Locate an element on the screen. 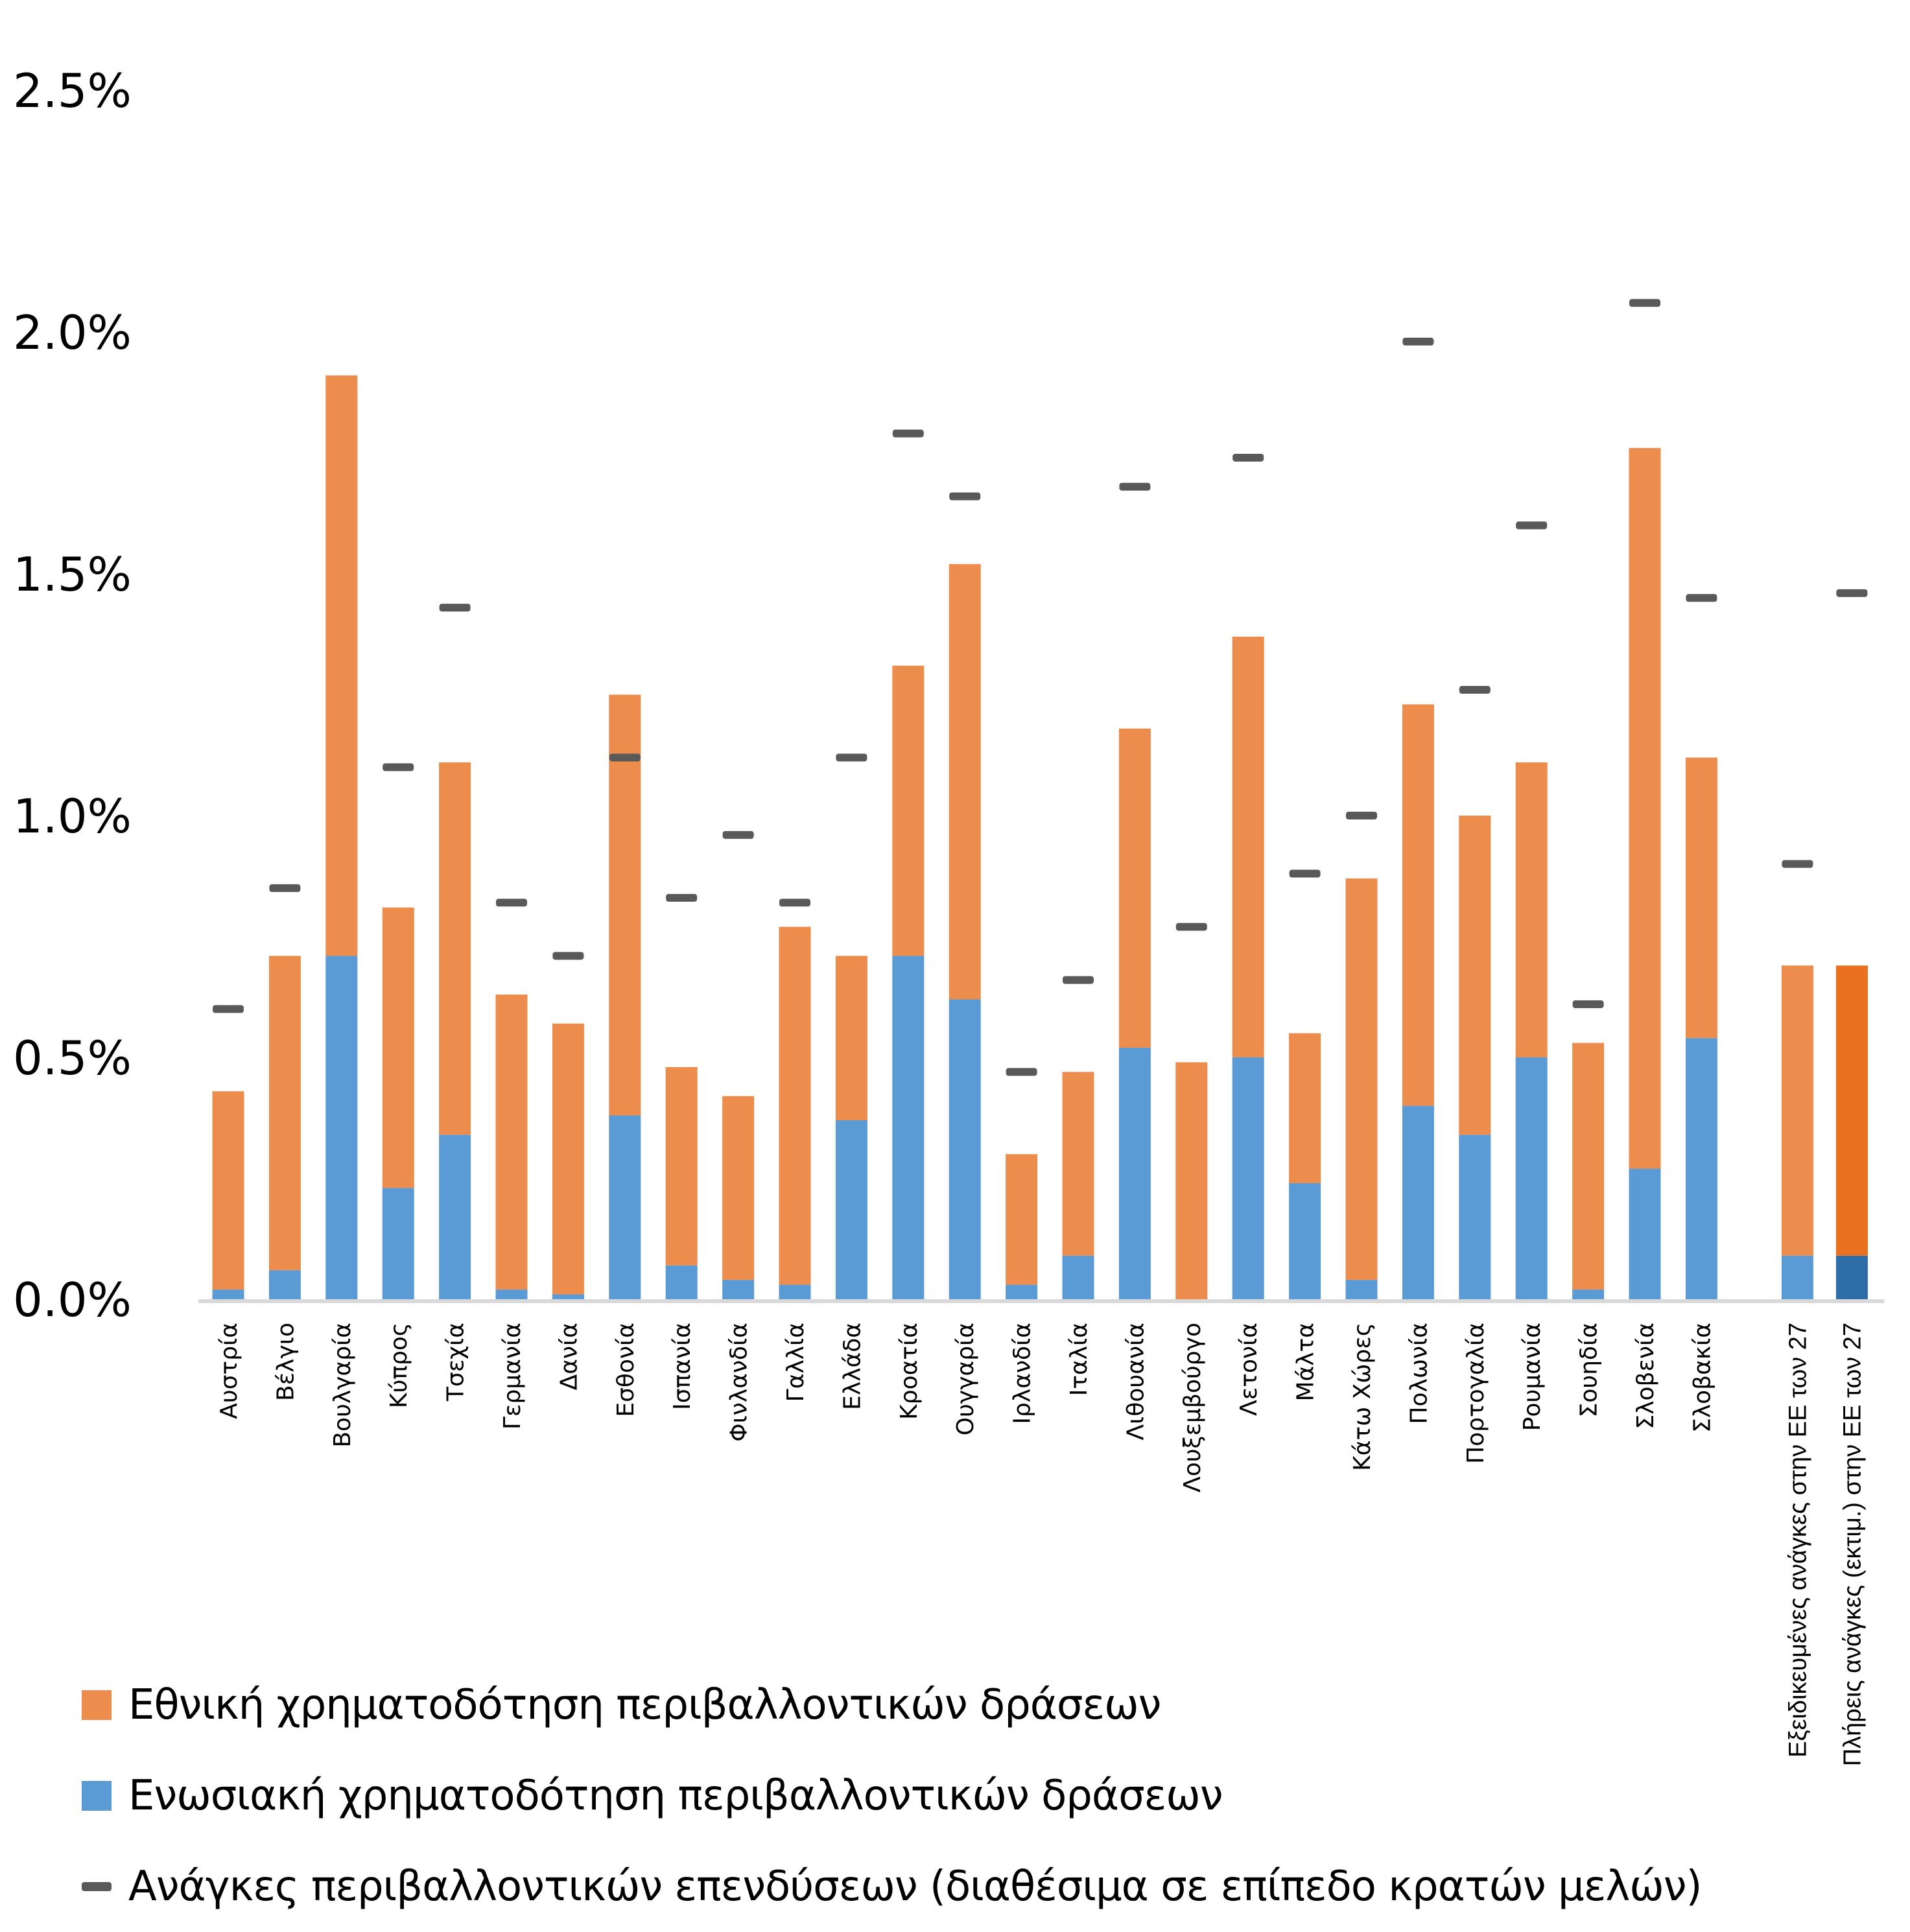 The image size is (1910, 1932). y-tick-label: 2.5% is located at coordinates (72, 91).